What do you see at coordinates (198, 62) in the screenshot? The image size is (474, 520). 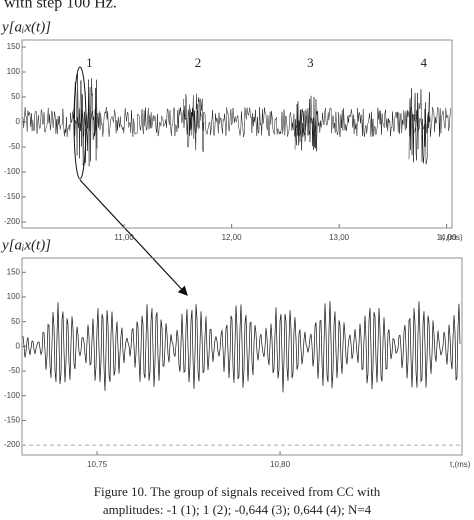 I see `burst-label: 2` at bounding box center [198, 62].